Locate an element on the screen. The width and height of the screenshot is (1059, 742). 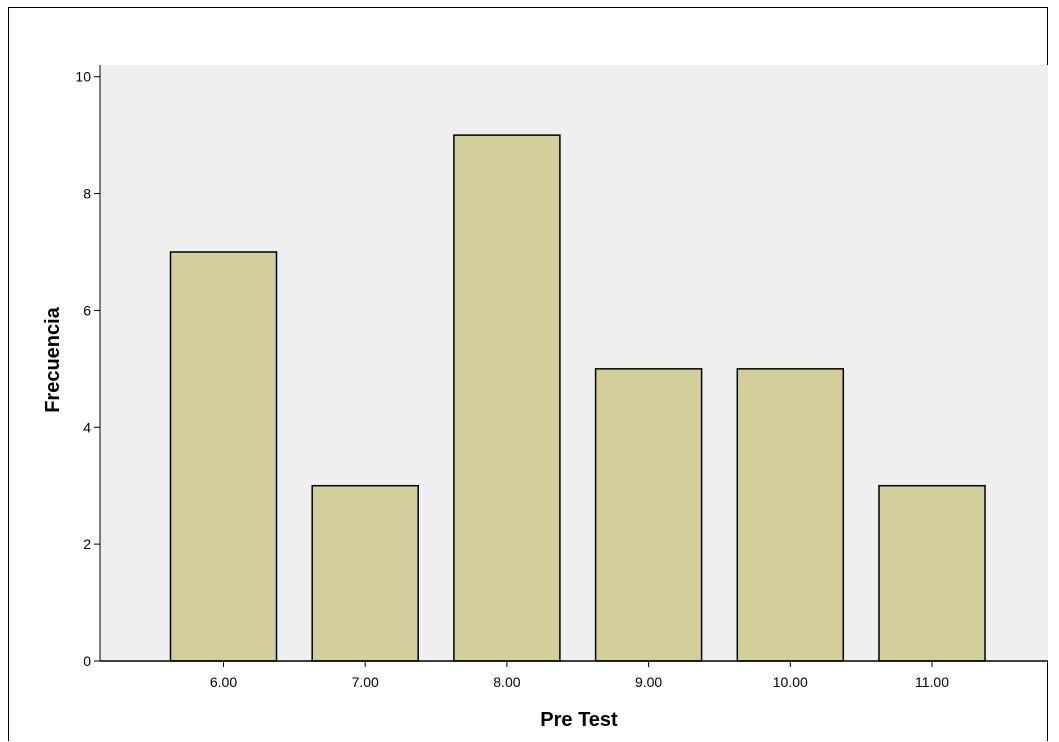
y-tick-label: 6 is located at coordinates (87, 310).